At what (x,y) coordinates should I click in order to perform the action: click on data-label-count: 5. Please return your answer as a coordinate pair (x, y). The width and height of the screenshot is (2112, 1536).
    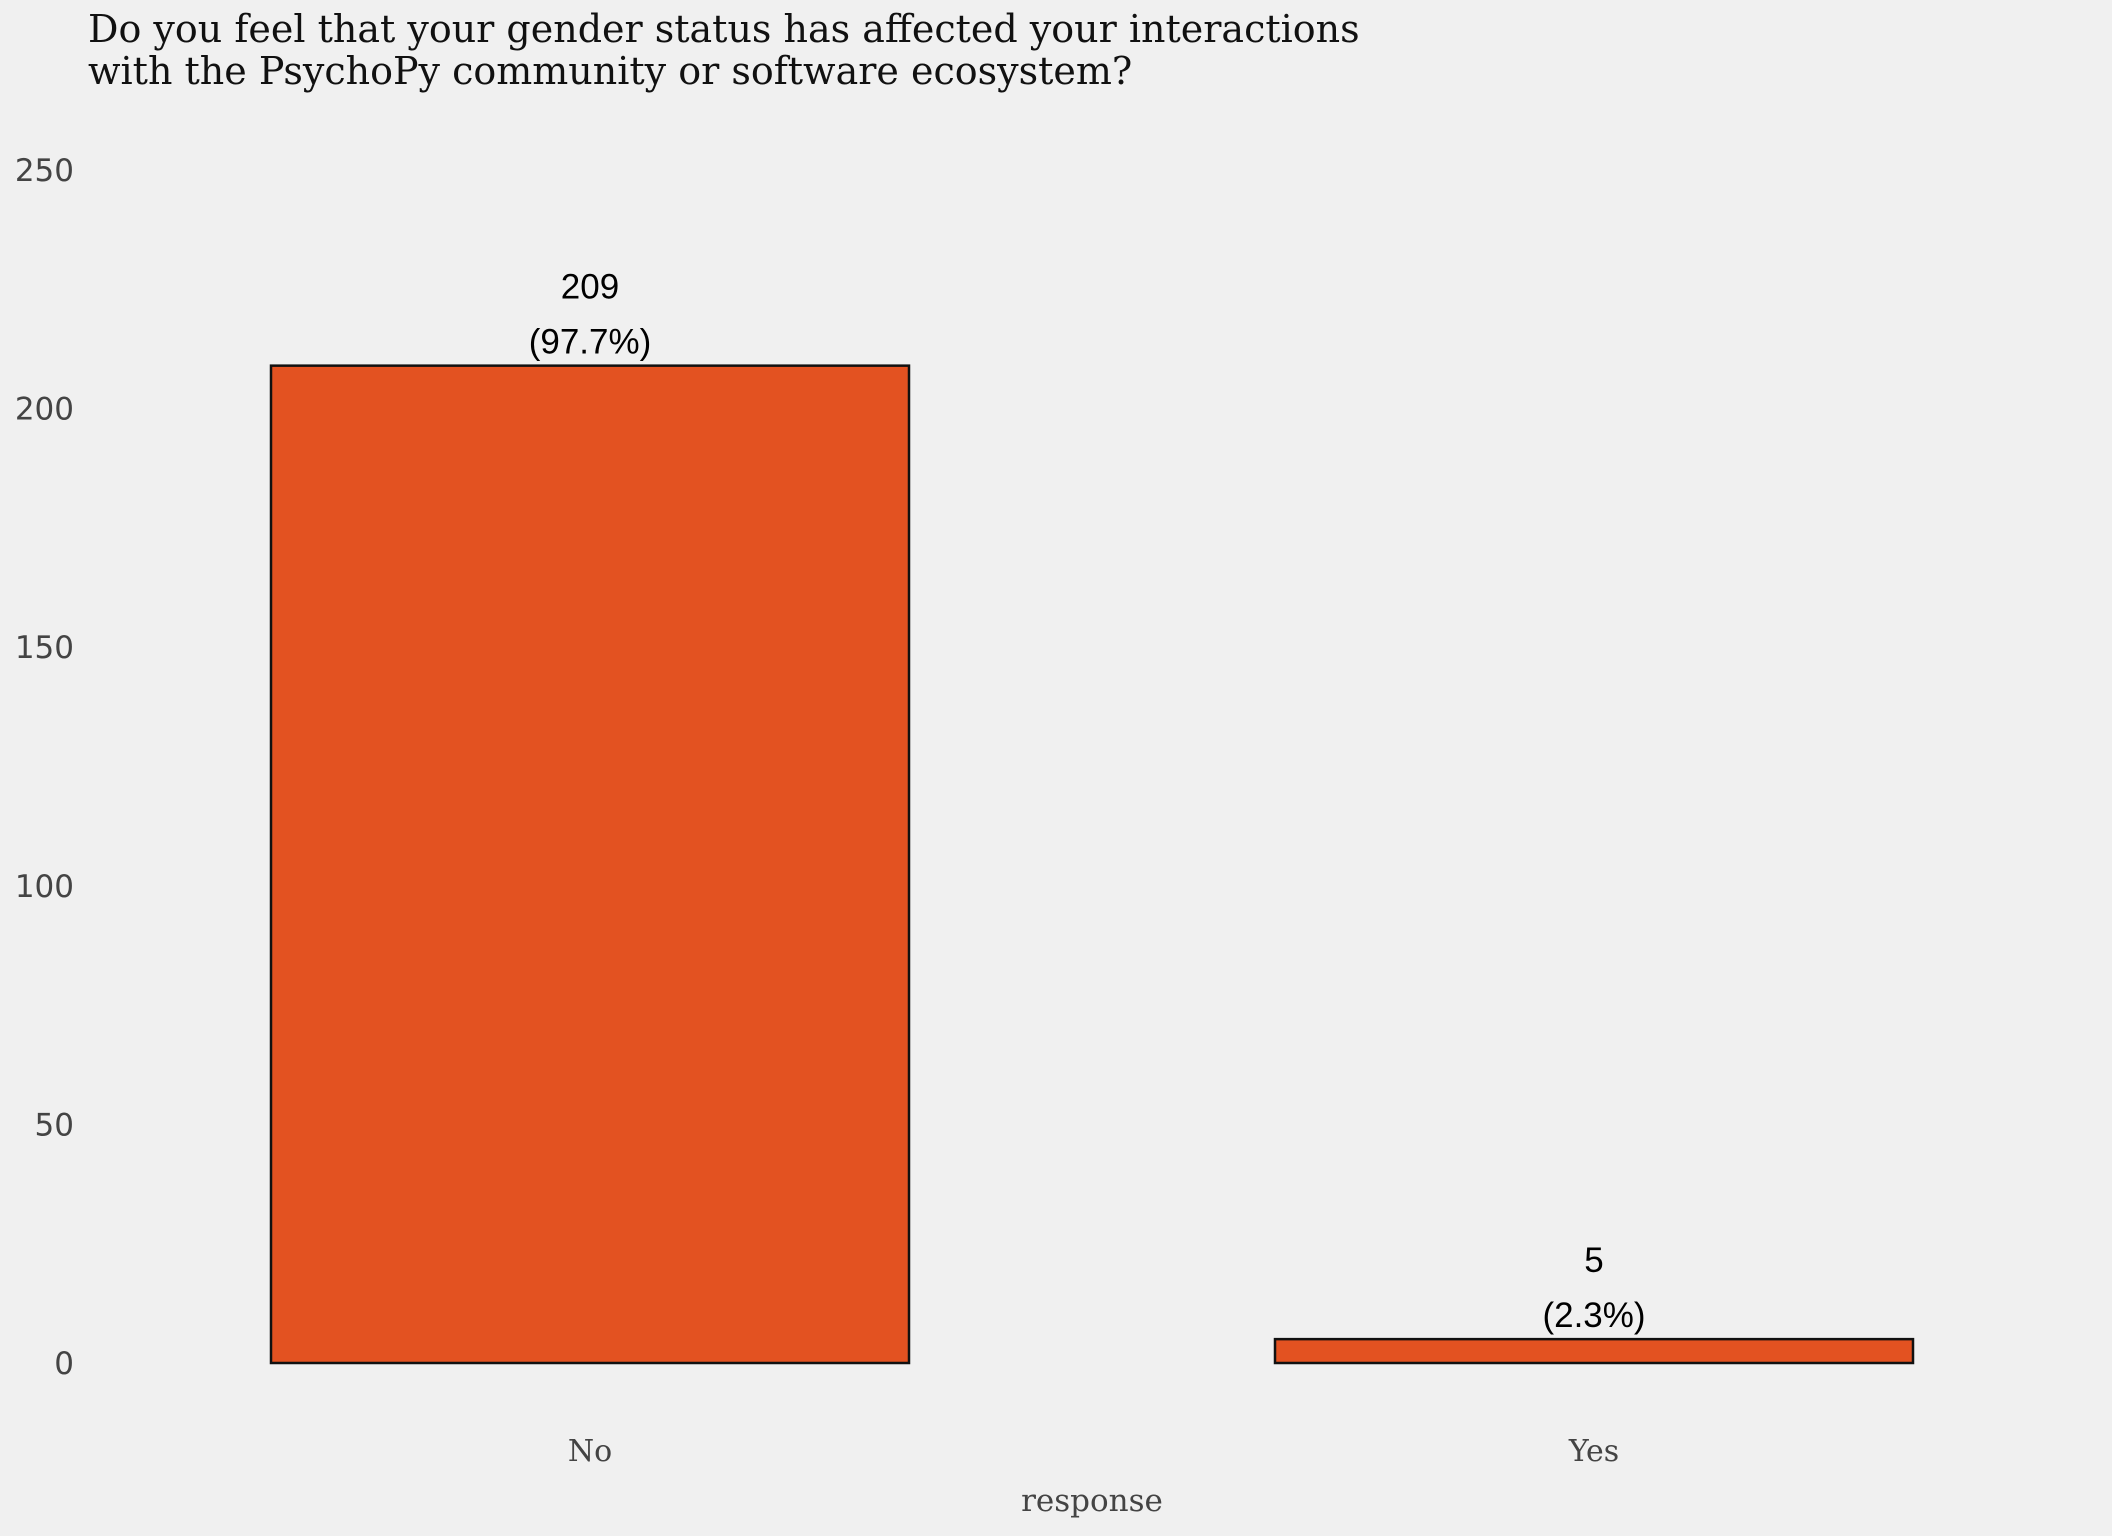
    Looking at the image, I should click on (1593, 1260).